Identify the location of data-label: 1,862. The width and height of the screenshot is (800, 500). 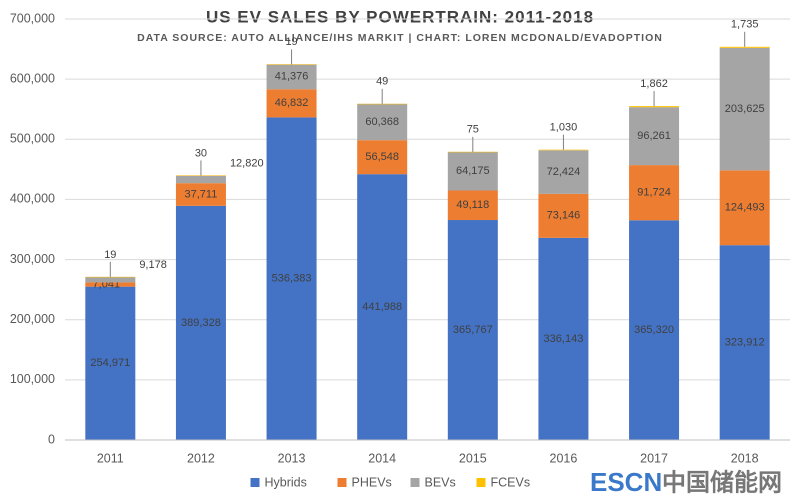
(654, 84).